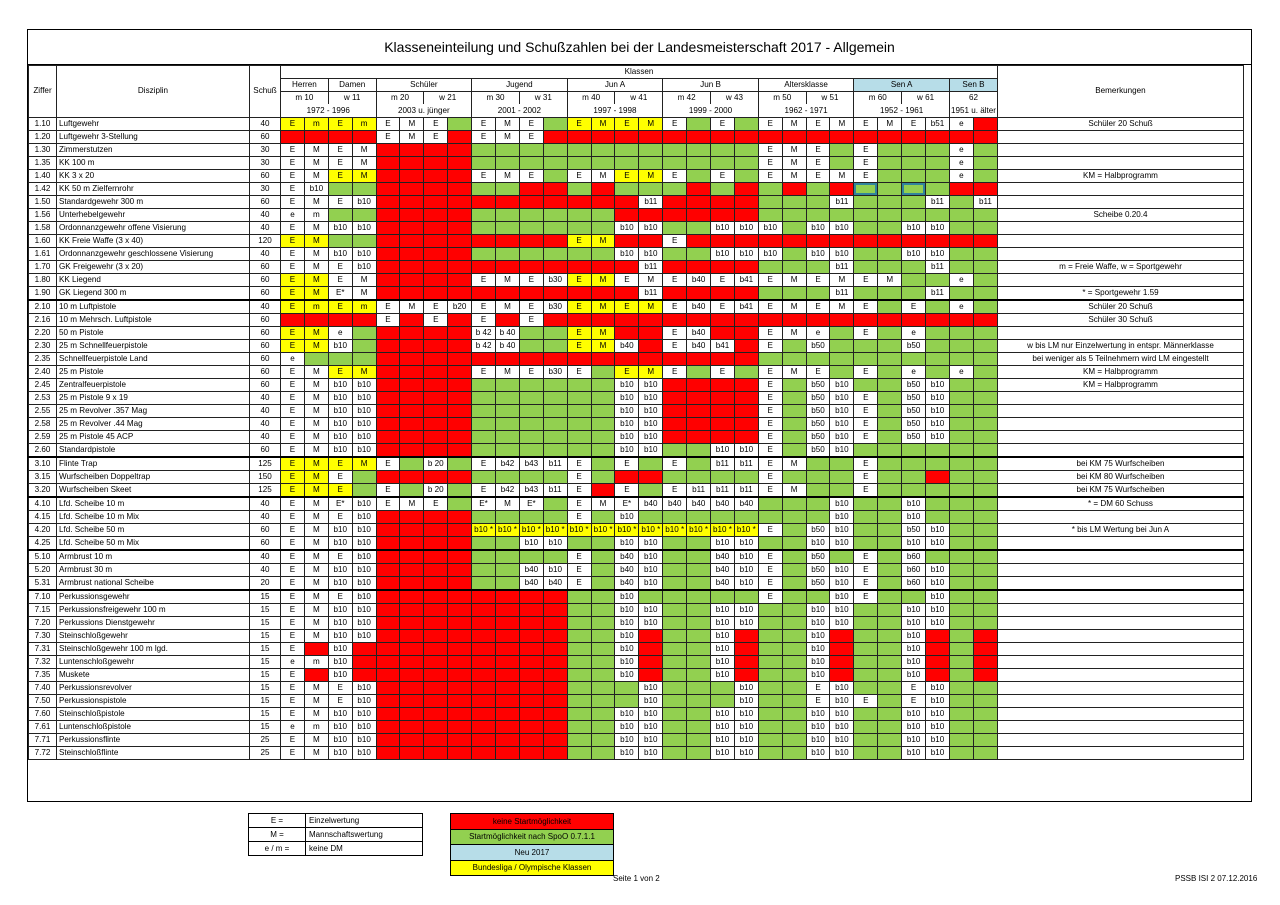 The image size is (1280, 905). Describe the element at coordinates (448, 98) in the screenshot. I see `class-code: w 21` at that location.